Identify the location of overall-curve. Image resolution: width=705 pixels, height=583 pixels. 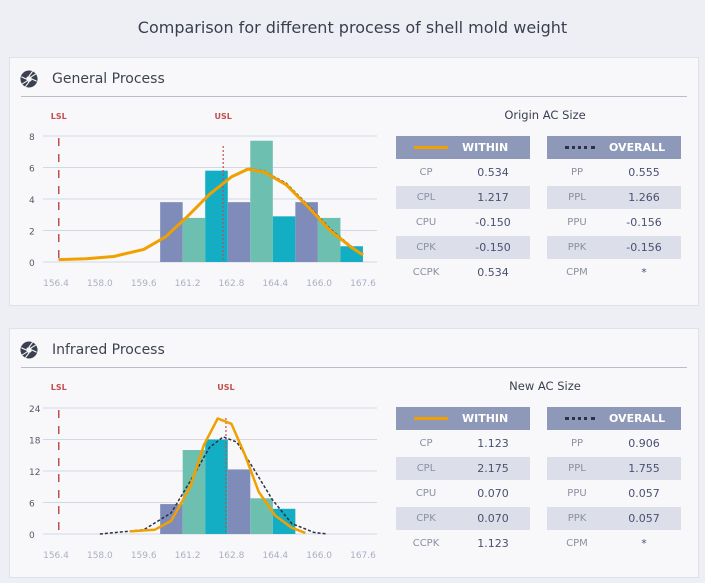
(213, 485).